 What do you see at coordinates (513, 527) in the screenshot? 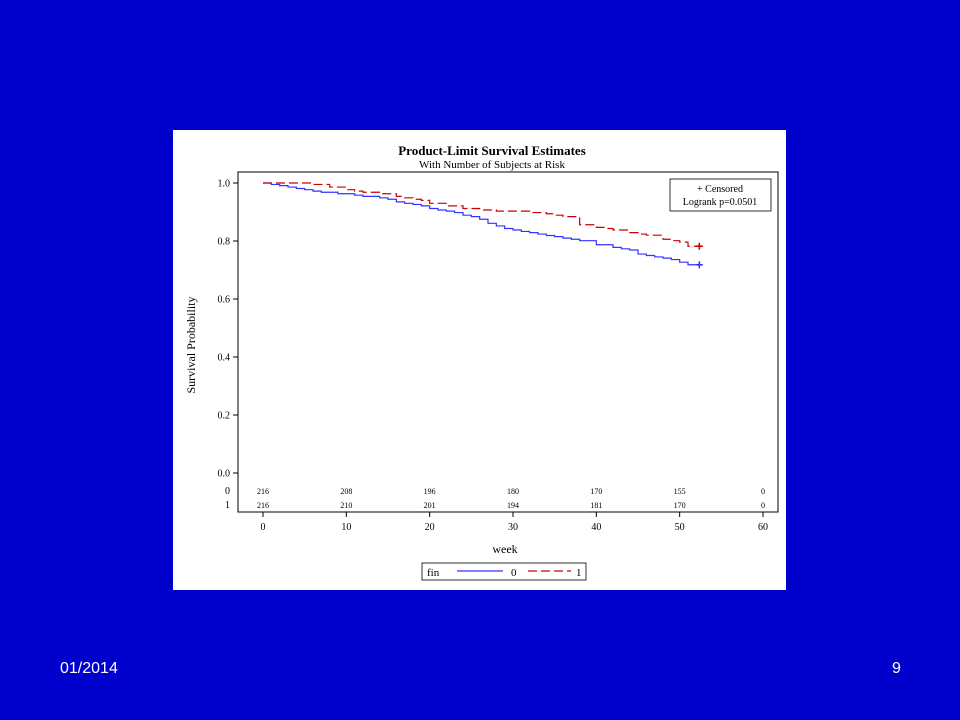
I see `x-tick-label: 30` at bounding box center [513, 527].